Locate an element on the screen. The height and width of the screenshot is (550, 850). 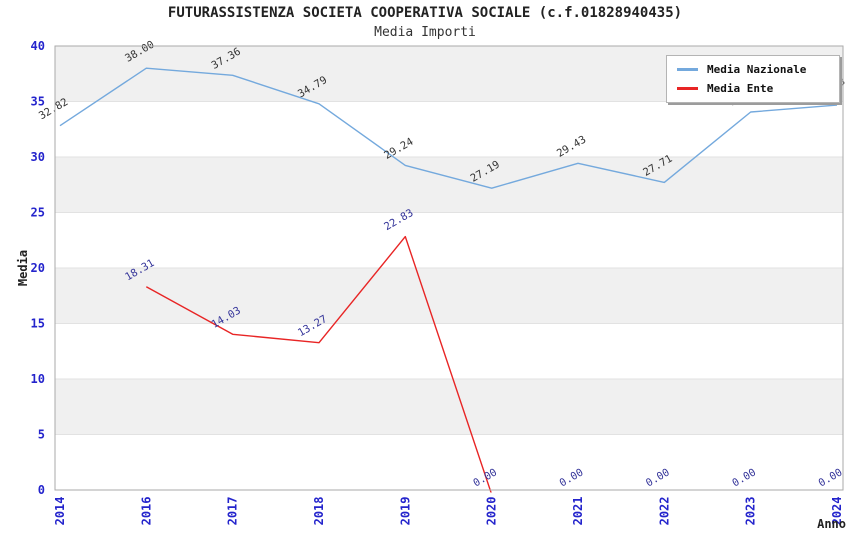
svg-text: 2022 is located at coordinates (664, 511).